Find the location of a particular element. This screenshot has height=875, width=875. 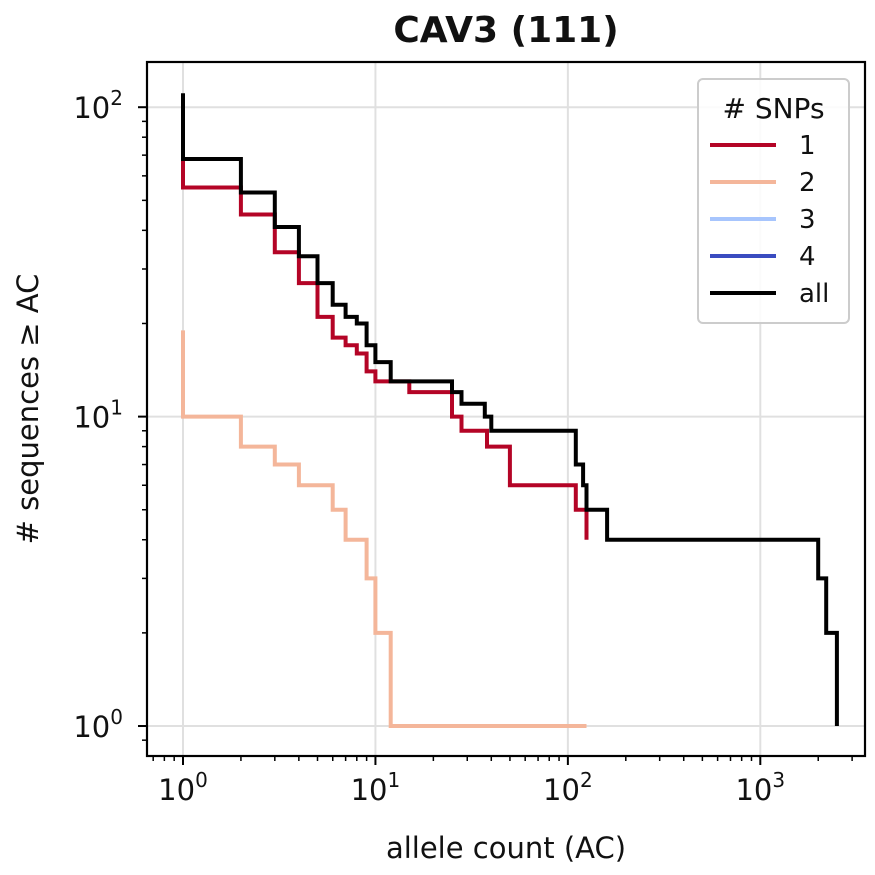

legend-label-all: all is located at coordinates (814, 294).